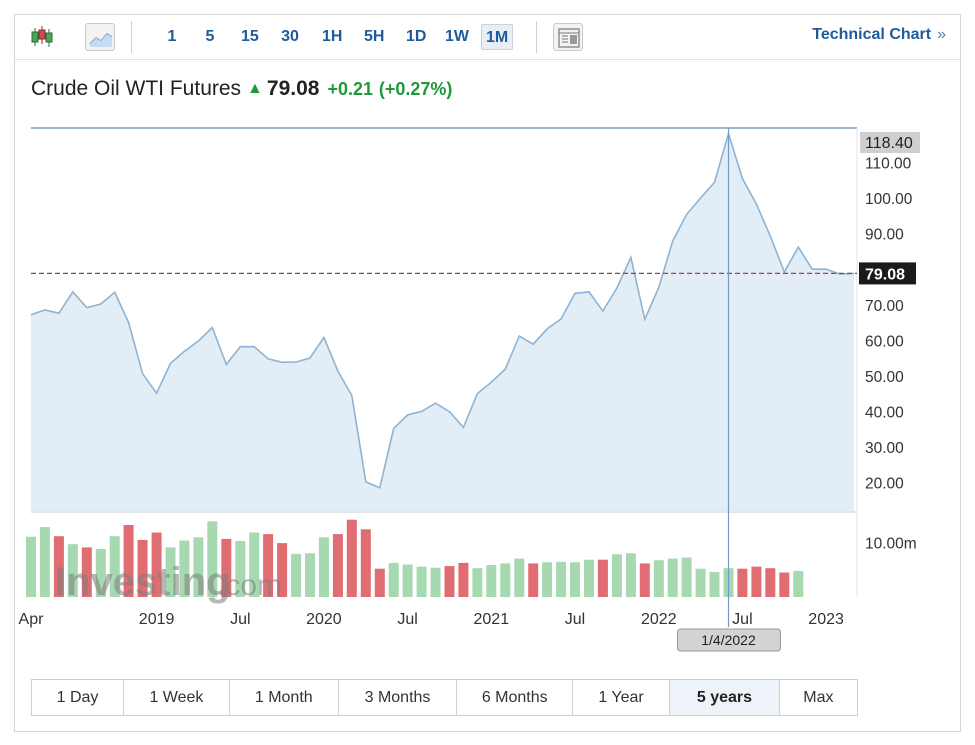 The image size is (975, 745). I want to click on interval-30: 30, so click(290, 36).